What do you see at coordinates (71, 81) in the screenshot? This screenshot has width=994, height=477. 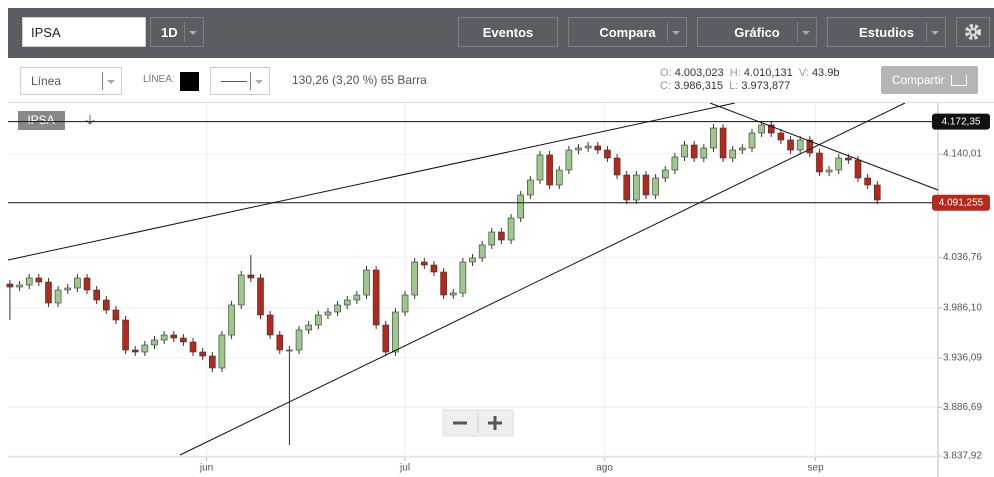 I see `style-select: Línea` at bounding box center [71, 81].